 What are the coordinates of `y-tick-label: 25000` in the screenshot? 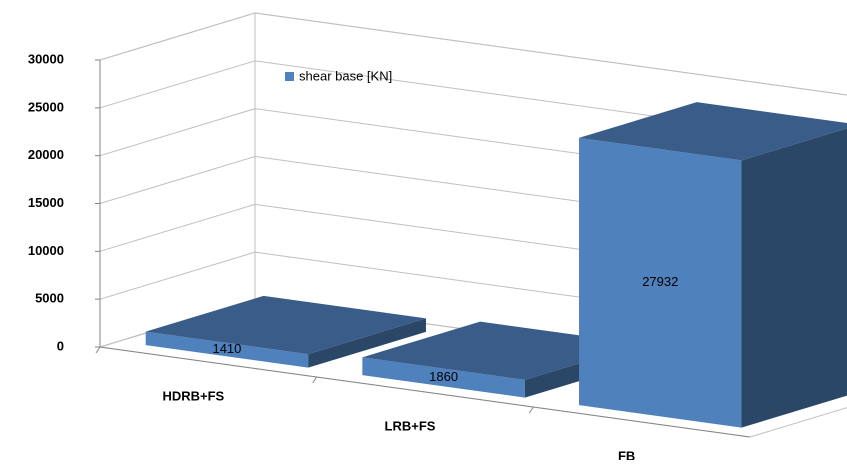 It's located at (46, 106).